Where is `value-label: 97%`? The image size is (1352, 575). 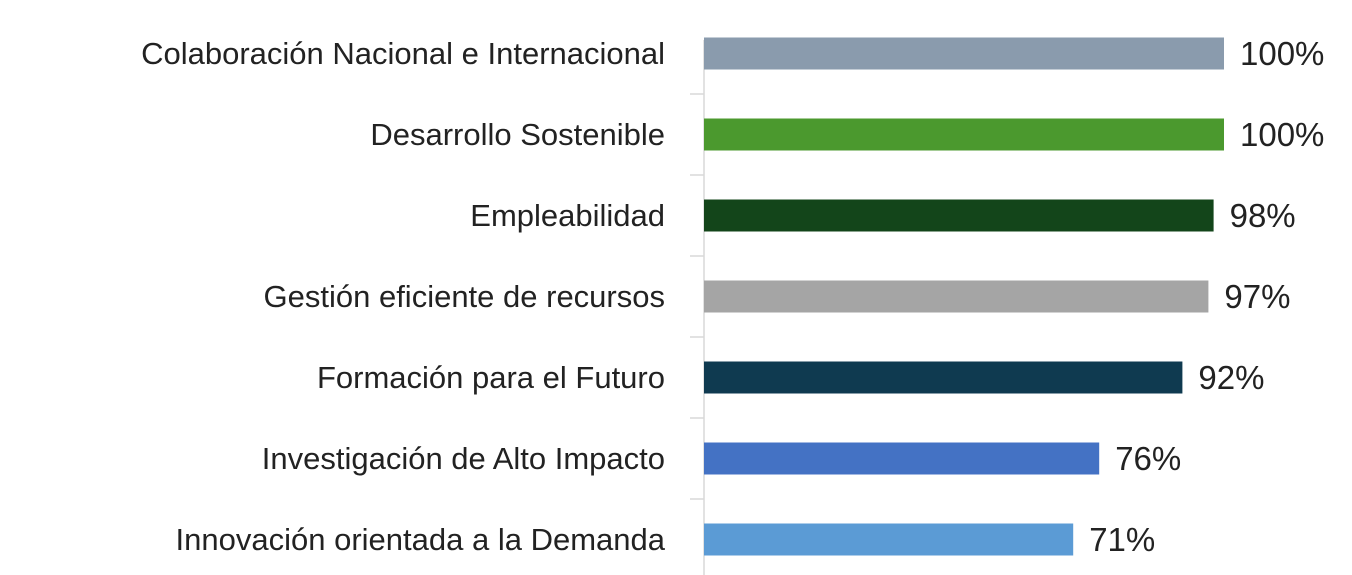 value-label: 97% is located at coordinates (1257, 296).